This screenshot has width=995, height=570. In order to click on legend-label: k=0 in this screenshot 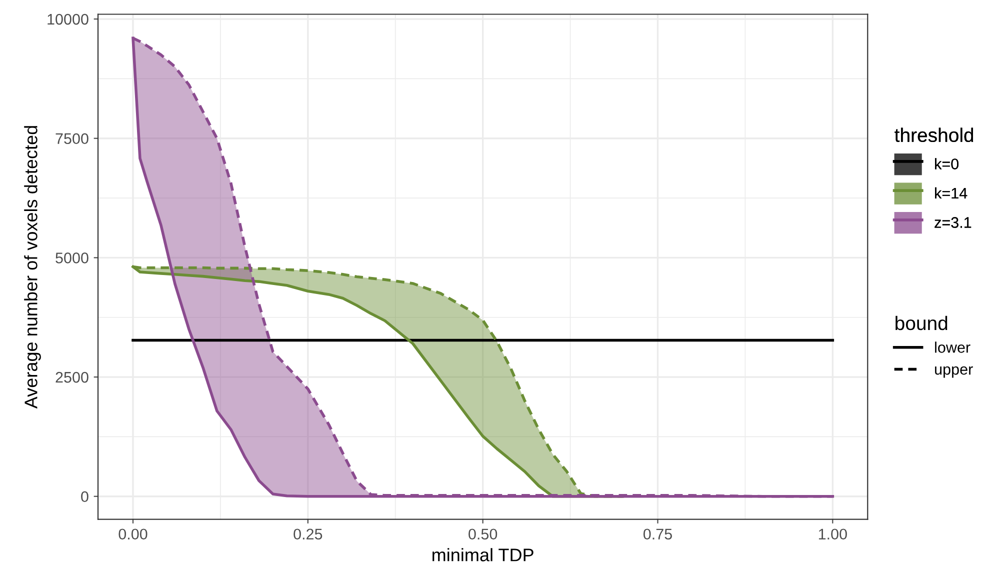, I will do `click(947, 164)`.